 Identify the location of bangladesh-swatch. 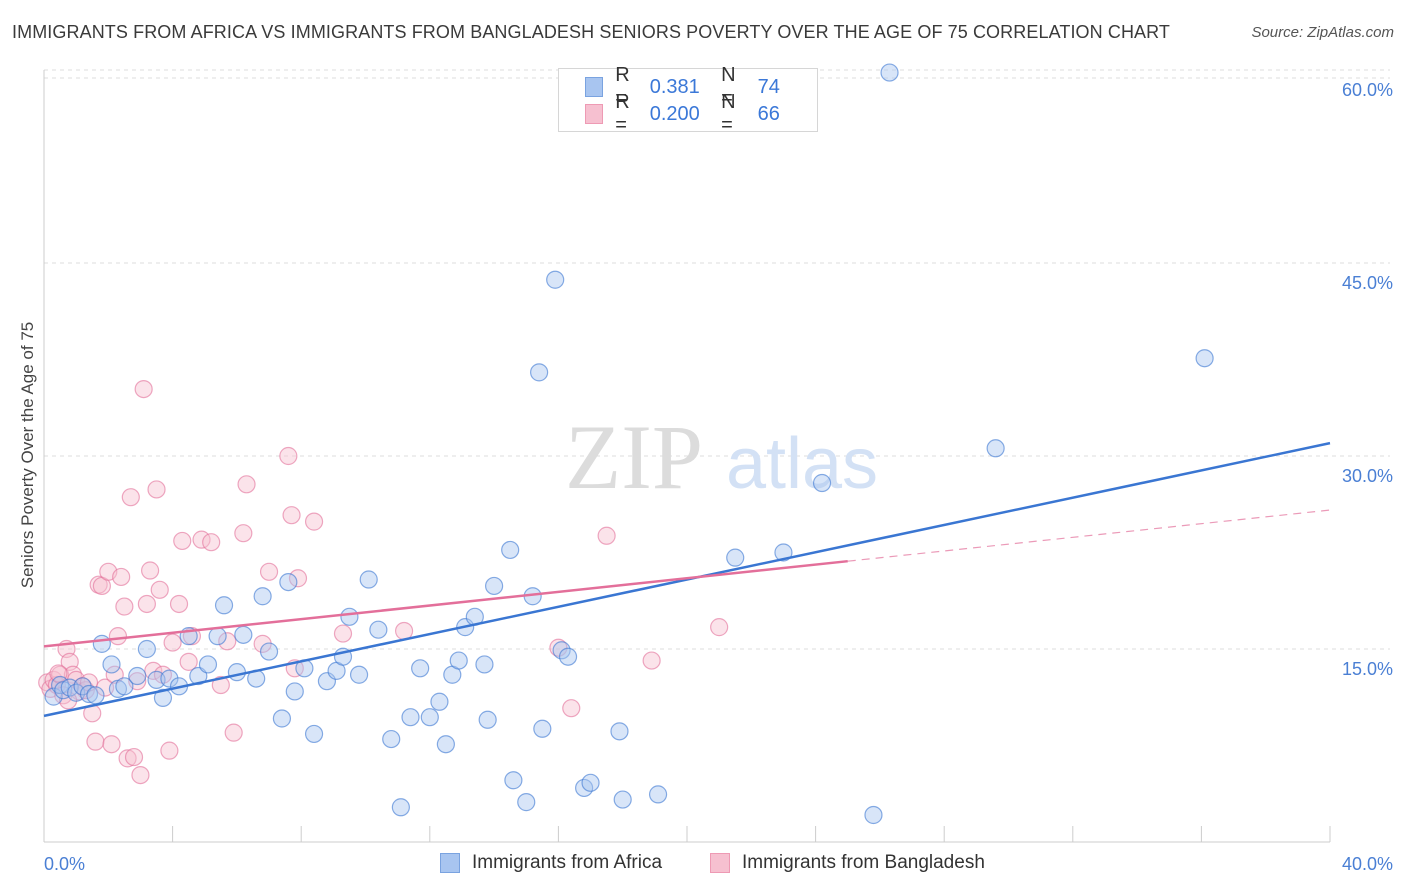
(594, 114).